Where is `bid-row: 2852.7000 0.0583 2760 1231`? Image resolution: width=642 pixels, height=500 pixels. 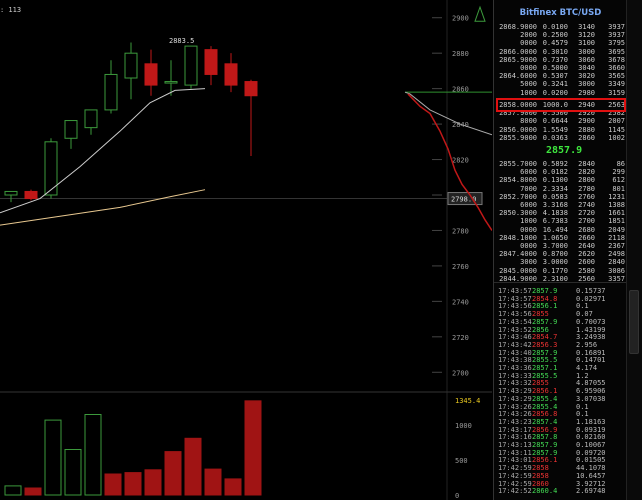
bid-row: 2852.7000 0.0583 2760 1231 is located at coordinates (560, 197).